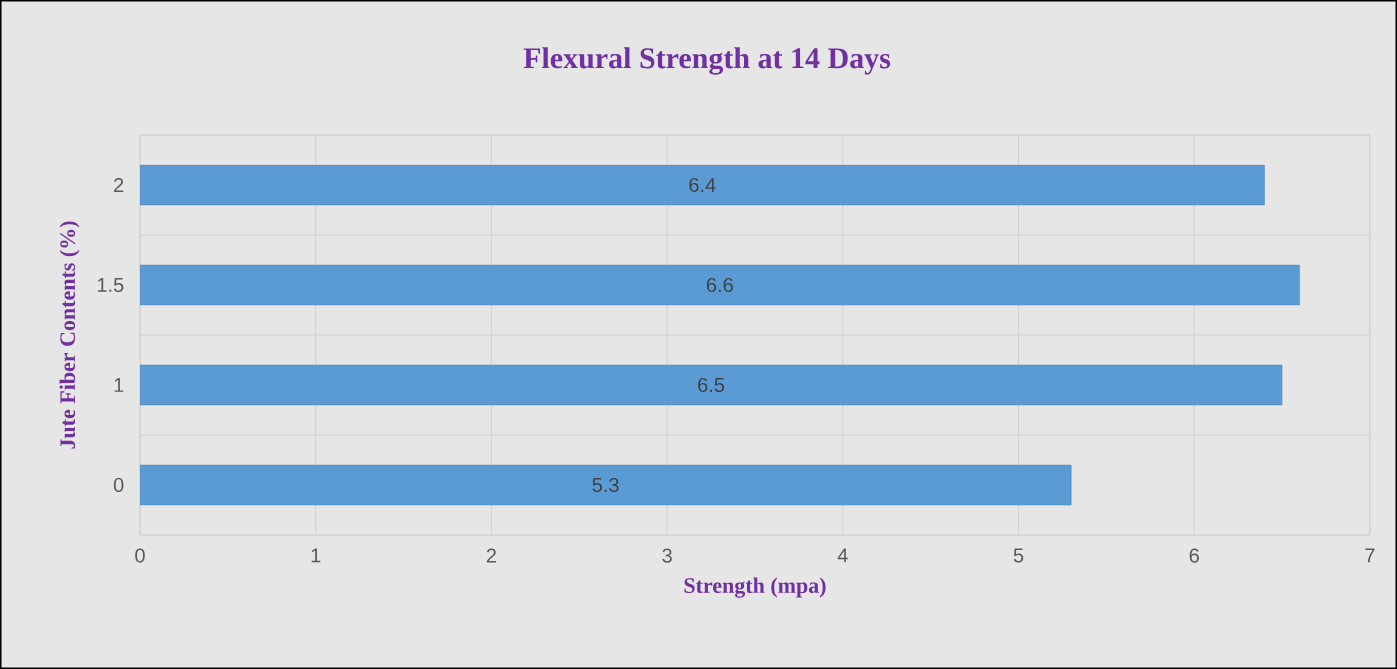 This screenshot has height=669, width=1397. Describe the element at coordinates (755, 587) in the screenshot. I see `x-axis-title: Strength (mpa)` at that location.